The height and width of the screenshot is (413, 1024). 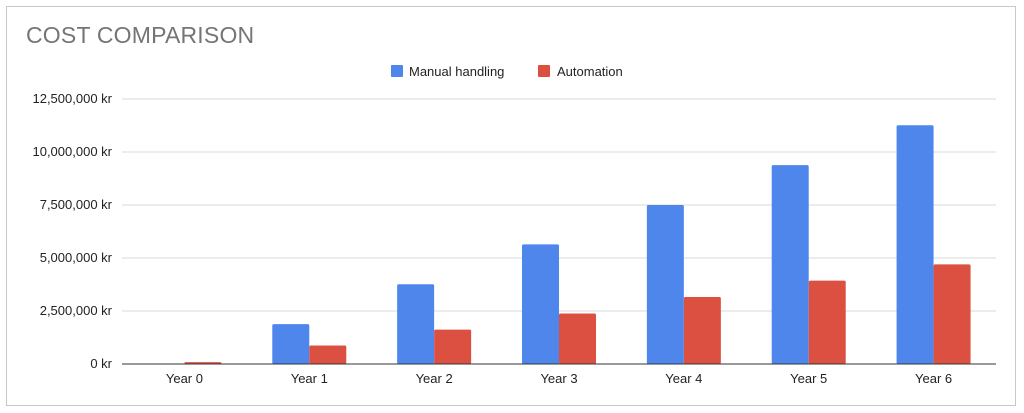 I want to click on x-tick-label: Year 4, so click(x=683, y=378).